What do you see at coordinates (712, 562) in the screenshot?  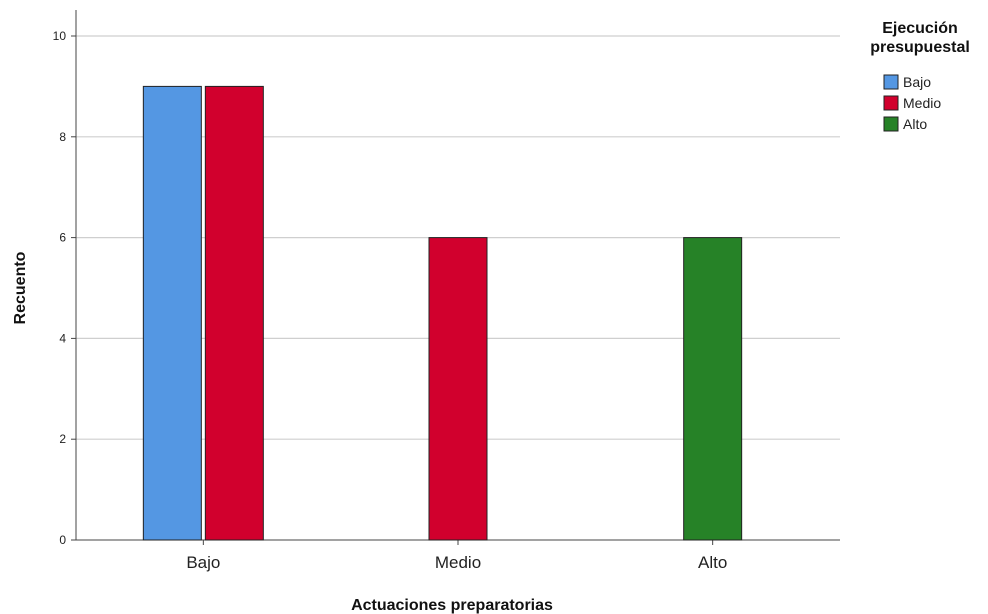 I see `x-tick-label: Alto` at bounding box center [712, 562].